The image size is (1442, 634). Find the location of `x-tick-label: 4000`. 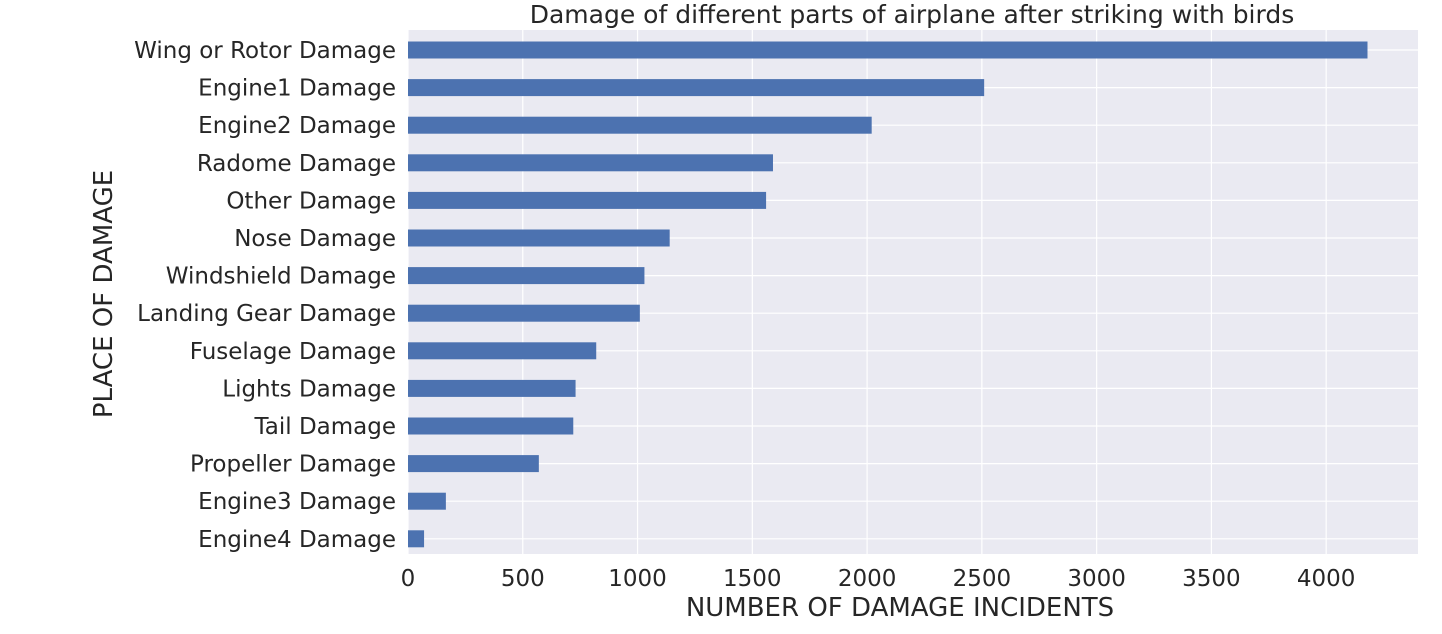

x-tick-label: 4000 is located at coordinates (1326, 579).